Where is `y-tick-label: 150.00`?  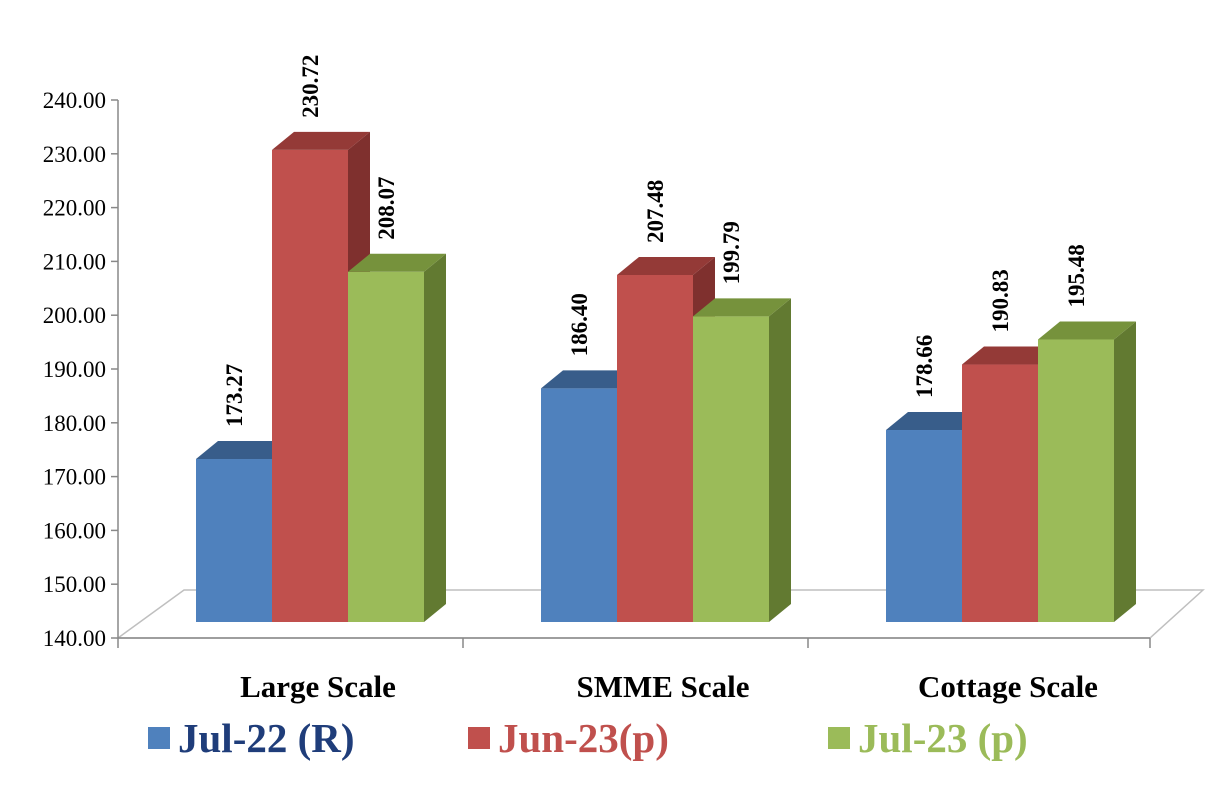 y-tick-label: 150.00 is located at coordinates (74, 584).